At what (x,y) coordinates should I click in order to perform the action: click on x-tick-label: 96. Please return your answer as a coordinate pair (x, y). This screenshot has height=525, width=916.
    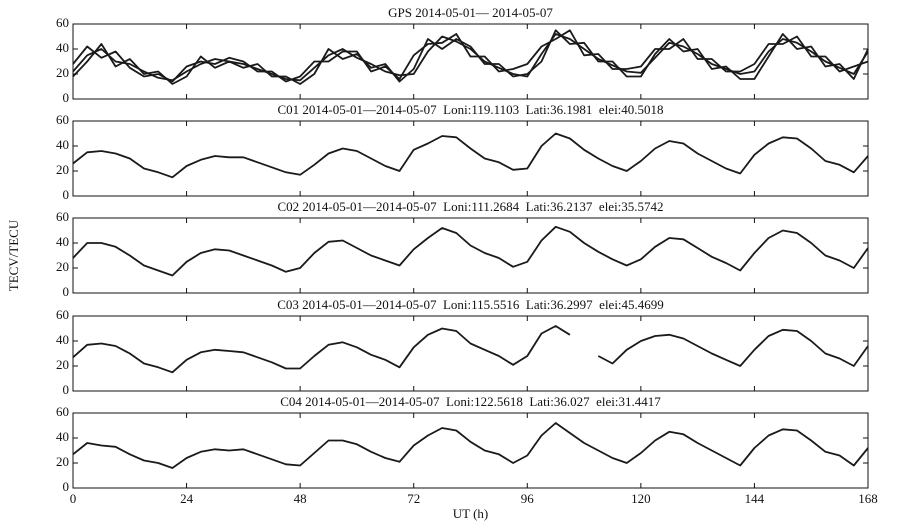
    Looking at the image, I should click on (528, 498).